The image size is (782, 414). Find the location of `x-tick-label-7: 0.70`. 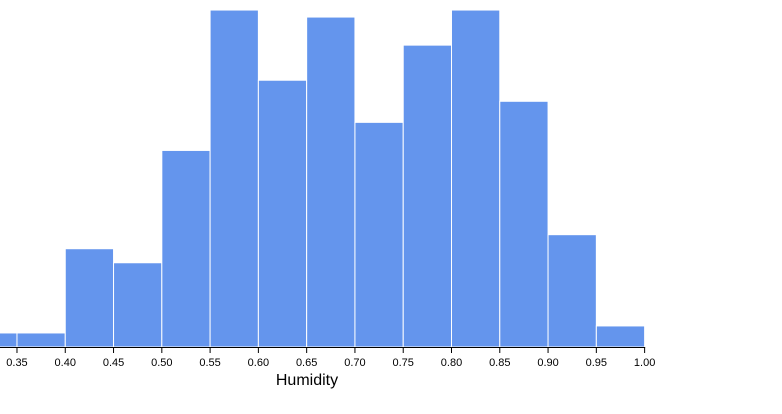

x-tick-label-7: 0.70 is located at coordinates (354, 363).